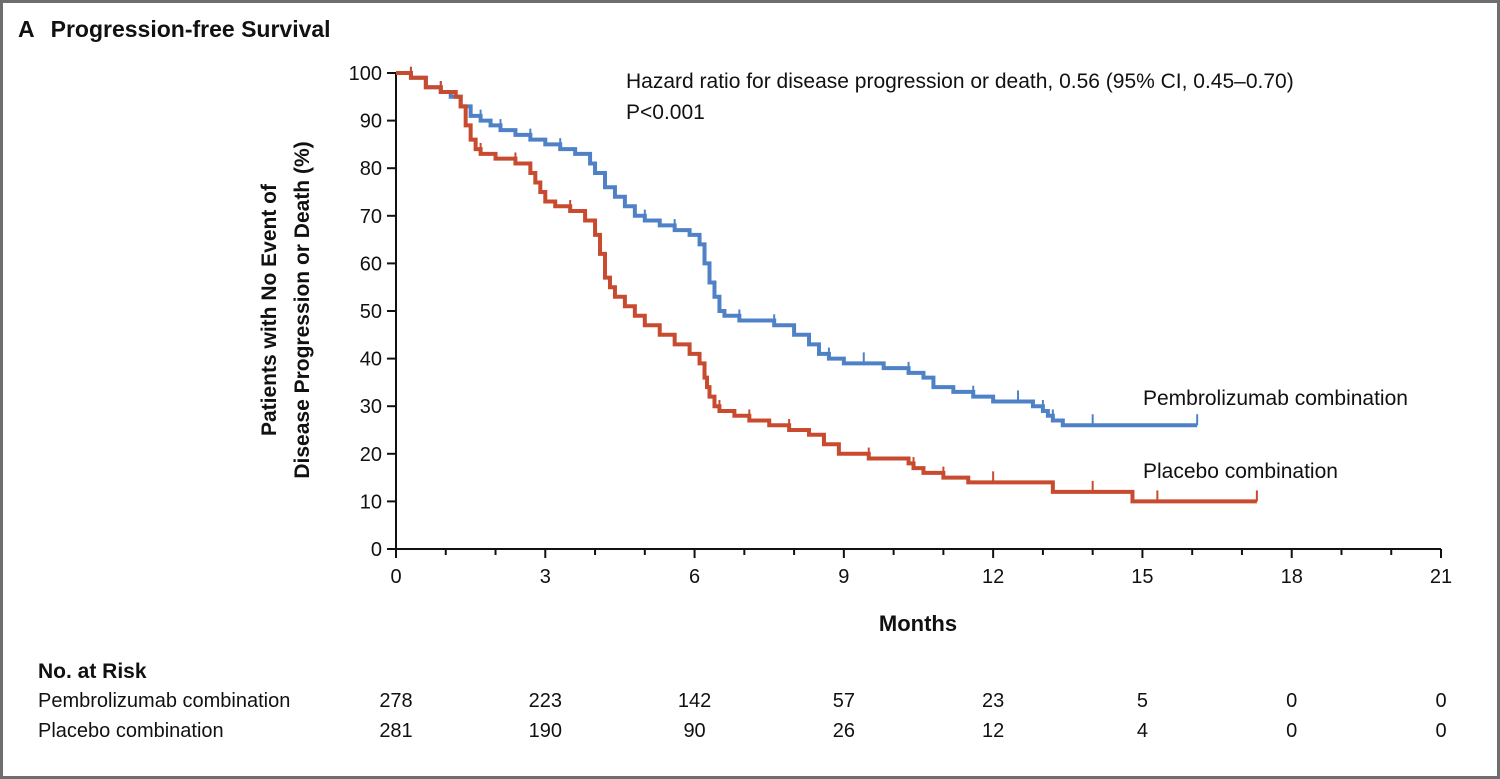  What do you see at coordinates (371, 455) in the screenshot?
I see `y-tick-label: 20` at bounding box center [371, 455].